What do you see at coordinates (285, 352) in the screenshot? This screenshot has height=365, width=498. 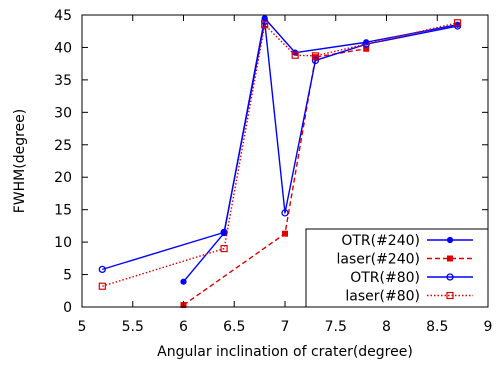 I see `x-axis-title: Angular inclination of crater(degree)` at bounding box center [285, 352].